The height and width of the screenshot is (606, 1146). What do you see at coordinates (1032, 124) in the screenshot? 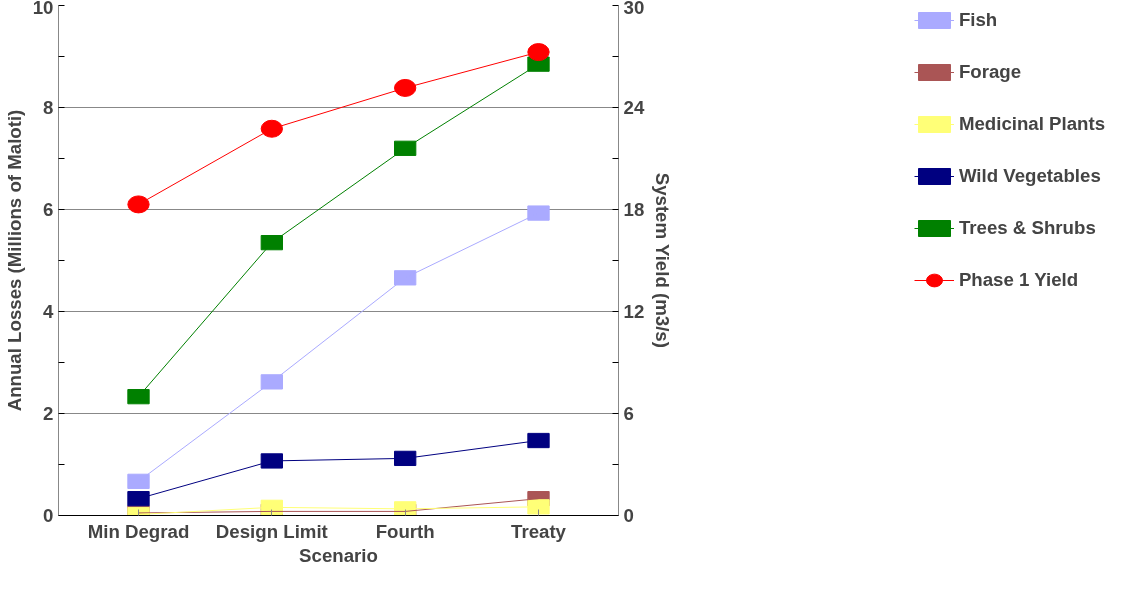
I see `legend-label: Medicinal Plants` at bounding box center [1032, 124].